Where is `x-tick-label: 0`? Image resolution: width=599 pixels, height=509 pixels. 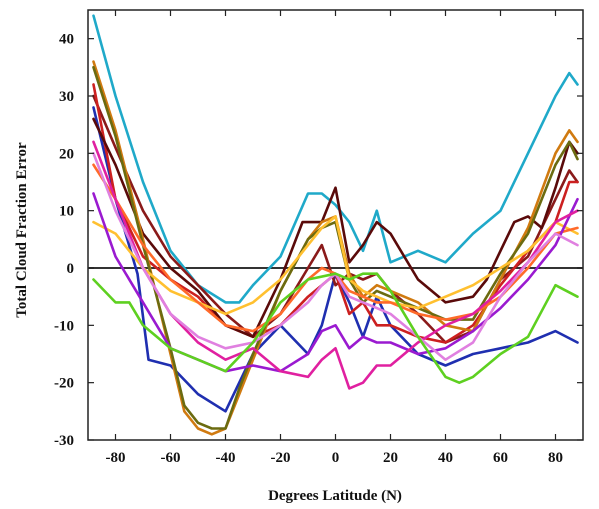
x-tick-label: 0 is located at coordinates (336, 458).